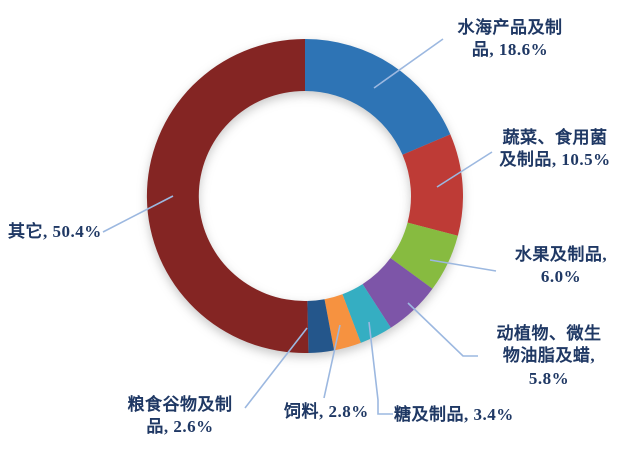  I want to click on slice-label-oils-and-waxes: 动植物、微生物油脂及蜡, 5.8%, so click(549, 356).